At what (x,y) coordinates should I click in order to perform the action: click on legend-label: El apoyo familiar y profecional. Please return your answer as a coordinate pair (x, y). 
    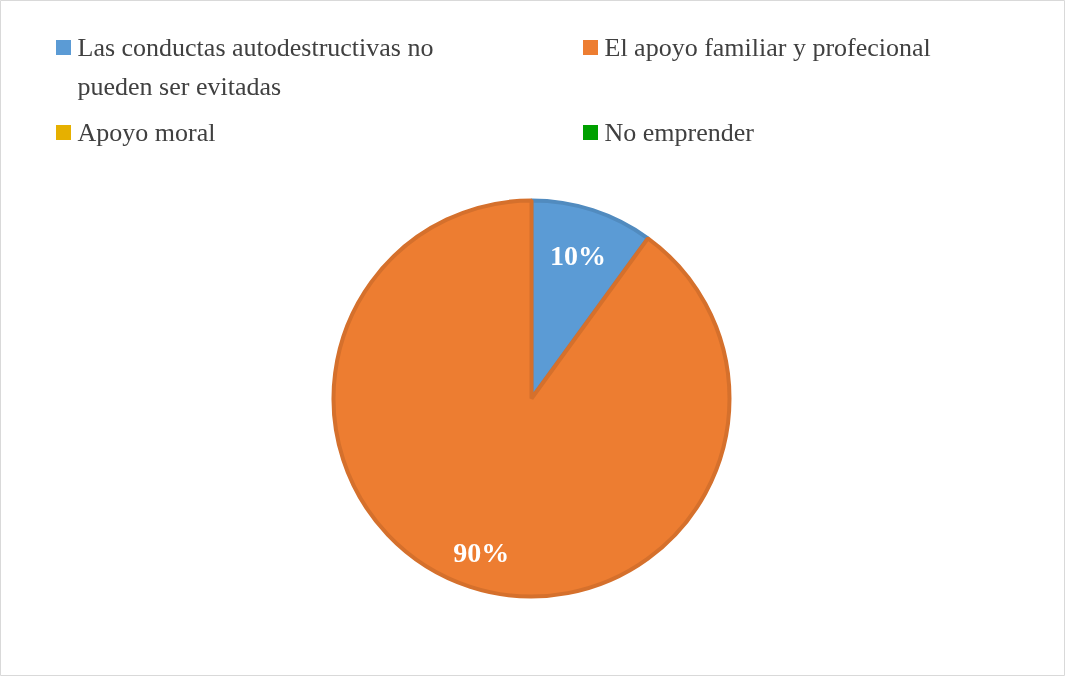
    Looking at the image, I should click on (767, 47).